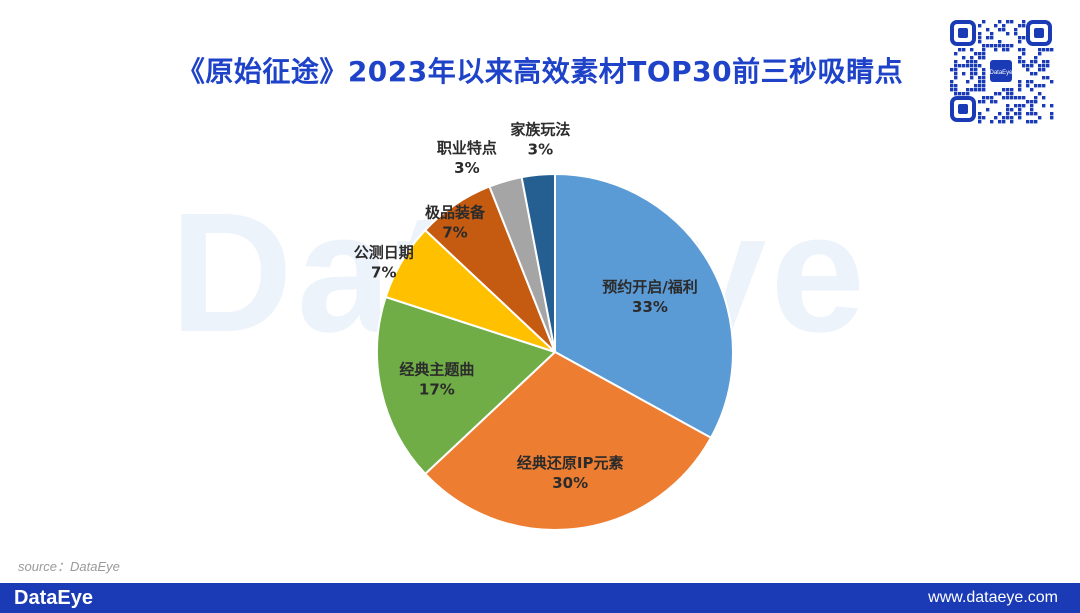  What do you see at coordinates (454, 232) in the screenshot?
I see `slice-value-label: 7%` at bounding box center [454, 232].